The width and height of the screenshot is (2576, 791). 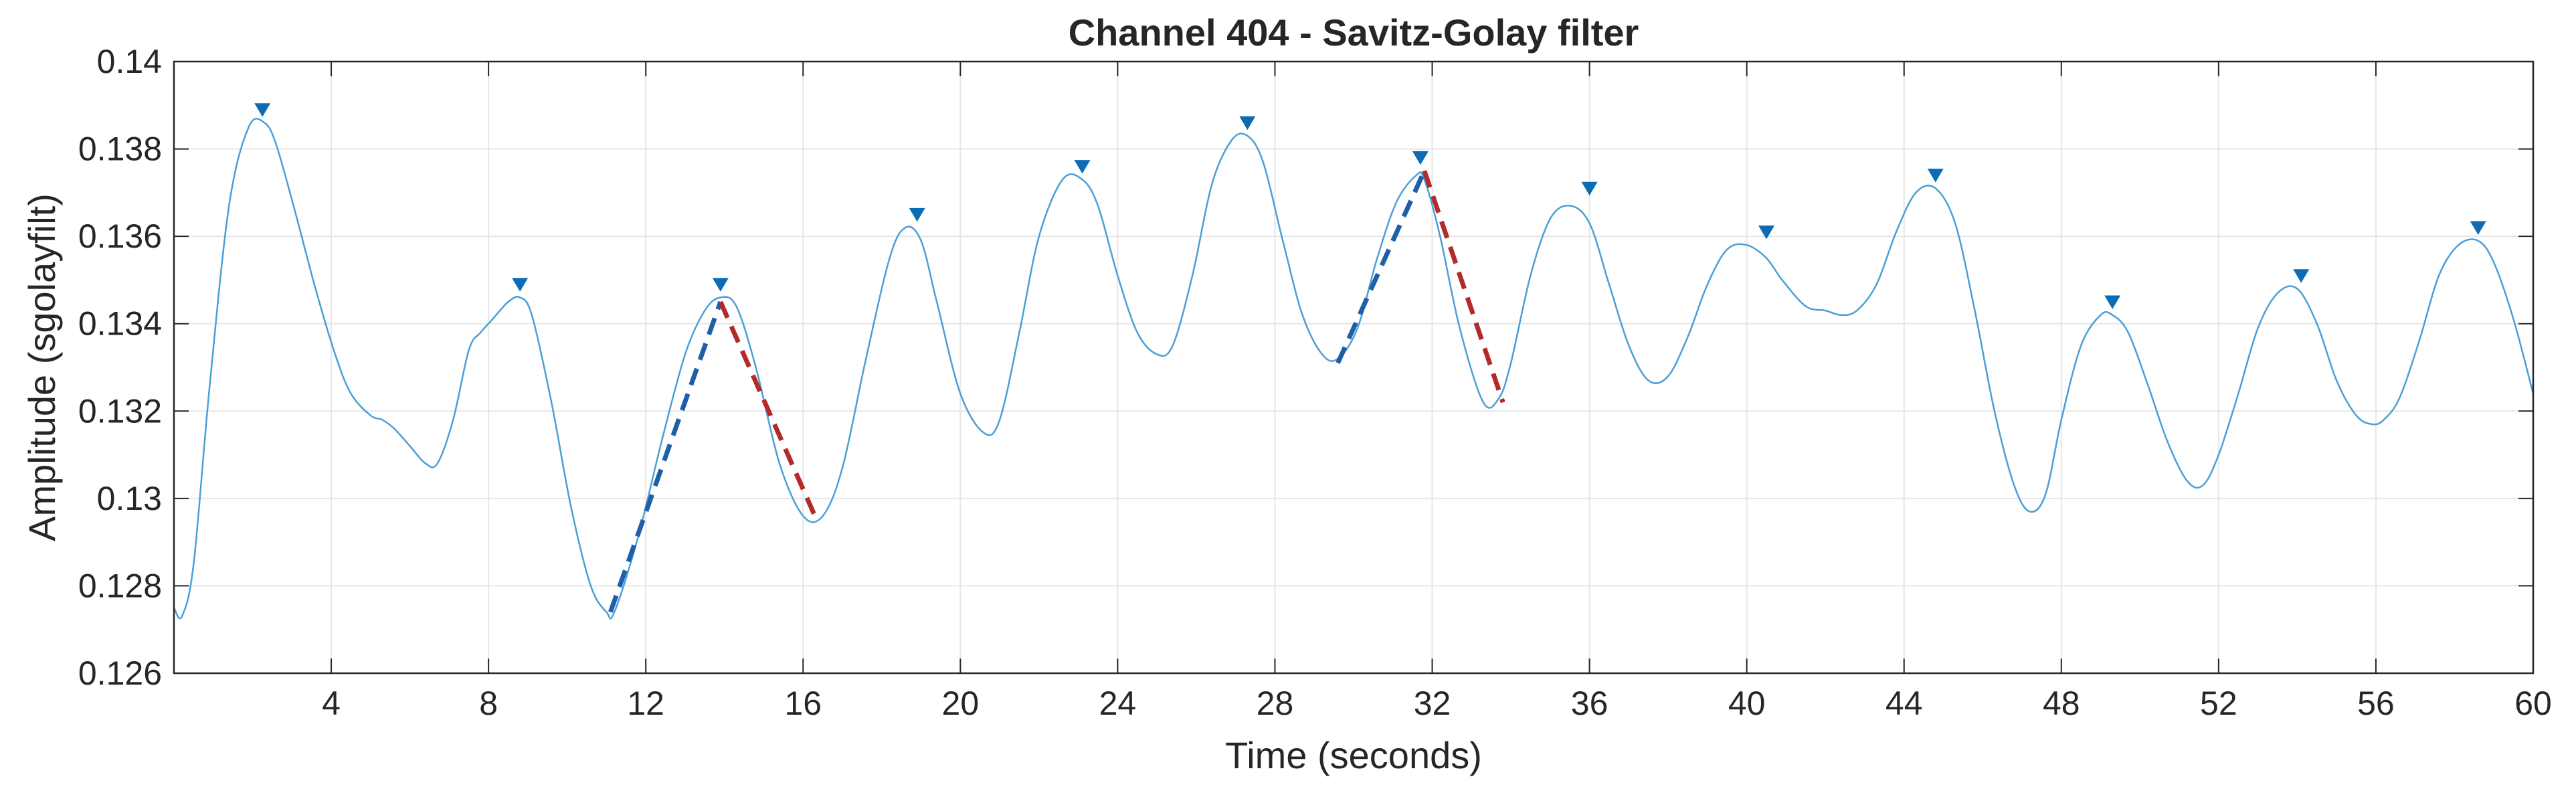 What do you see at coordinates (1354, 32) in the screenshot?
I see `chart-title: Channel 404 - Savitz-Golay filter` at bounding box center [1354, 32].